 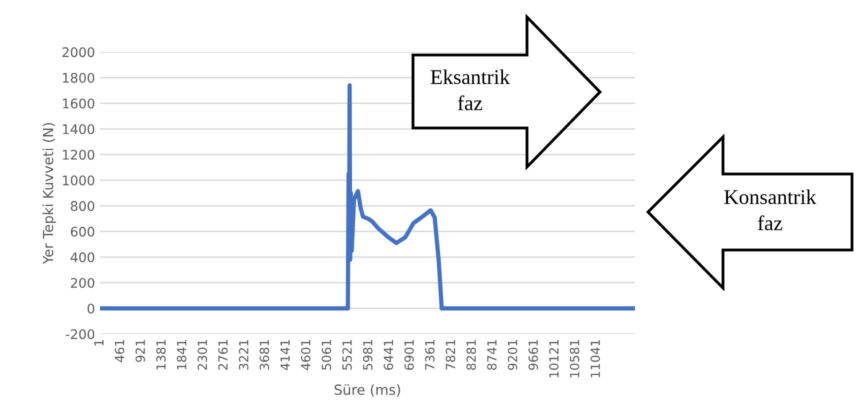 I want to click on y-tick-label: 0, so click(x=91, y=309).